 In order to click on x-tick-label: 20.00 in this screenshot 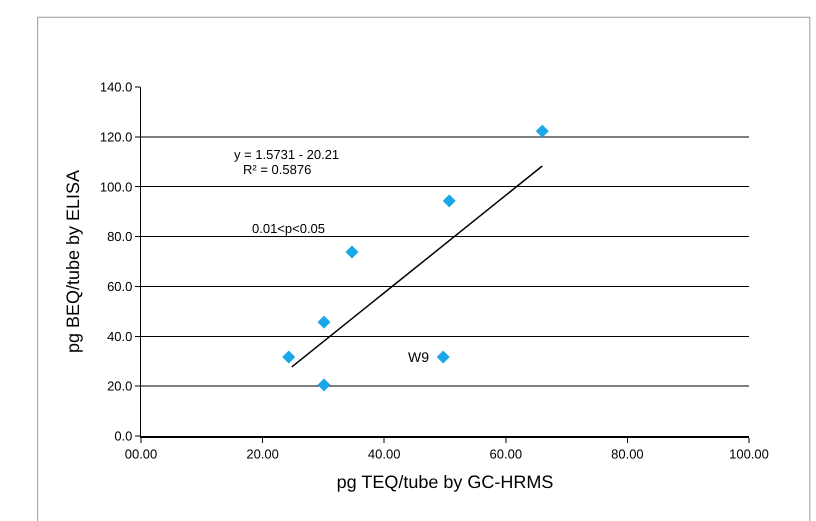, I will do `click(262, 454)`.